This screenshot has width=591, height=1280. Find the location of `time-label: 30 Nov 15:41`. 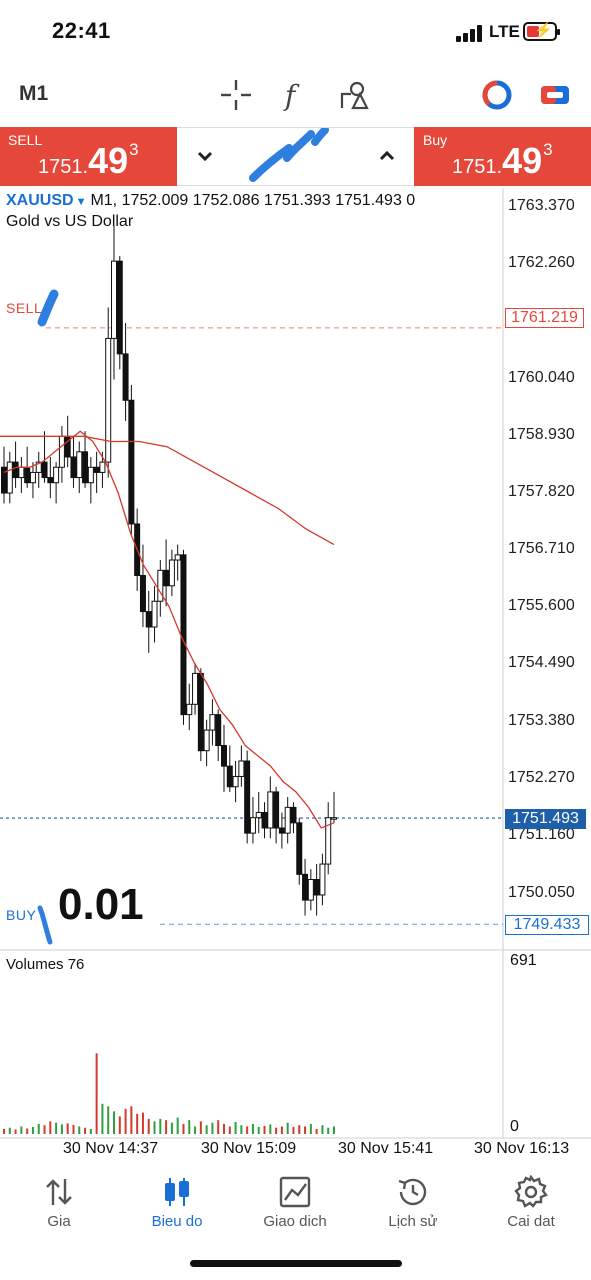

time-label: 30 Nov 15:41 is located at coordinates (386, 1148).